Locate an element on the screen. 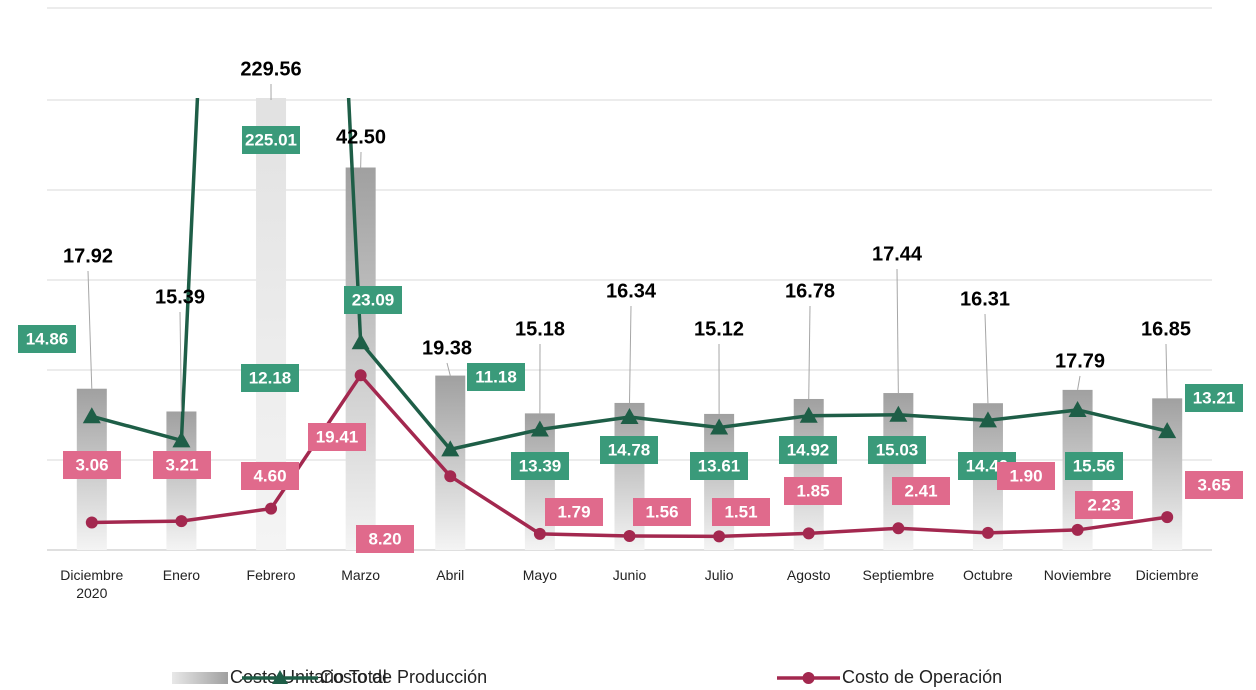 The height and width of the screenshot is (690, 1256). data-label: 14.86 is located at coordinates (47, 338).